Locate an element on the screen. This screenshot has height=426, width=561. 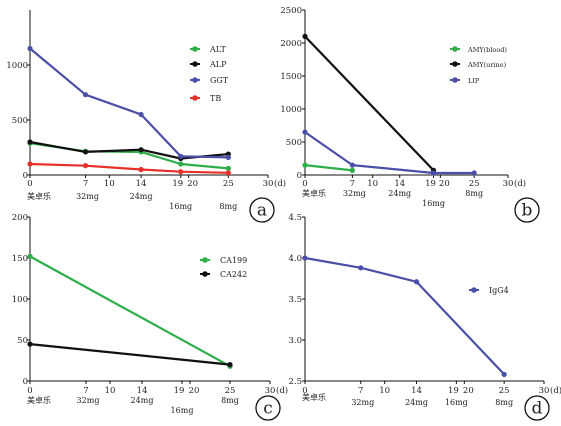
y-tick-label: 100 is located at coordinates (20, 300).